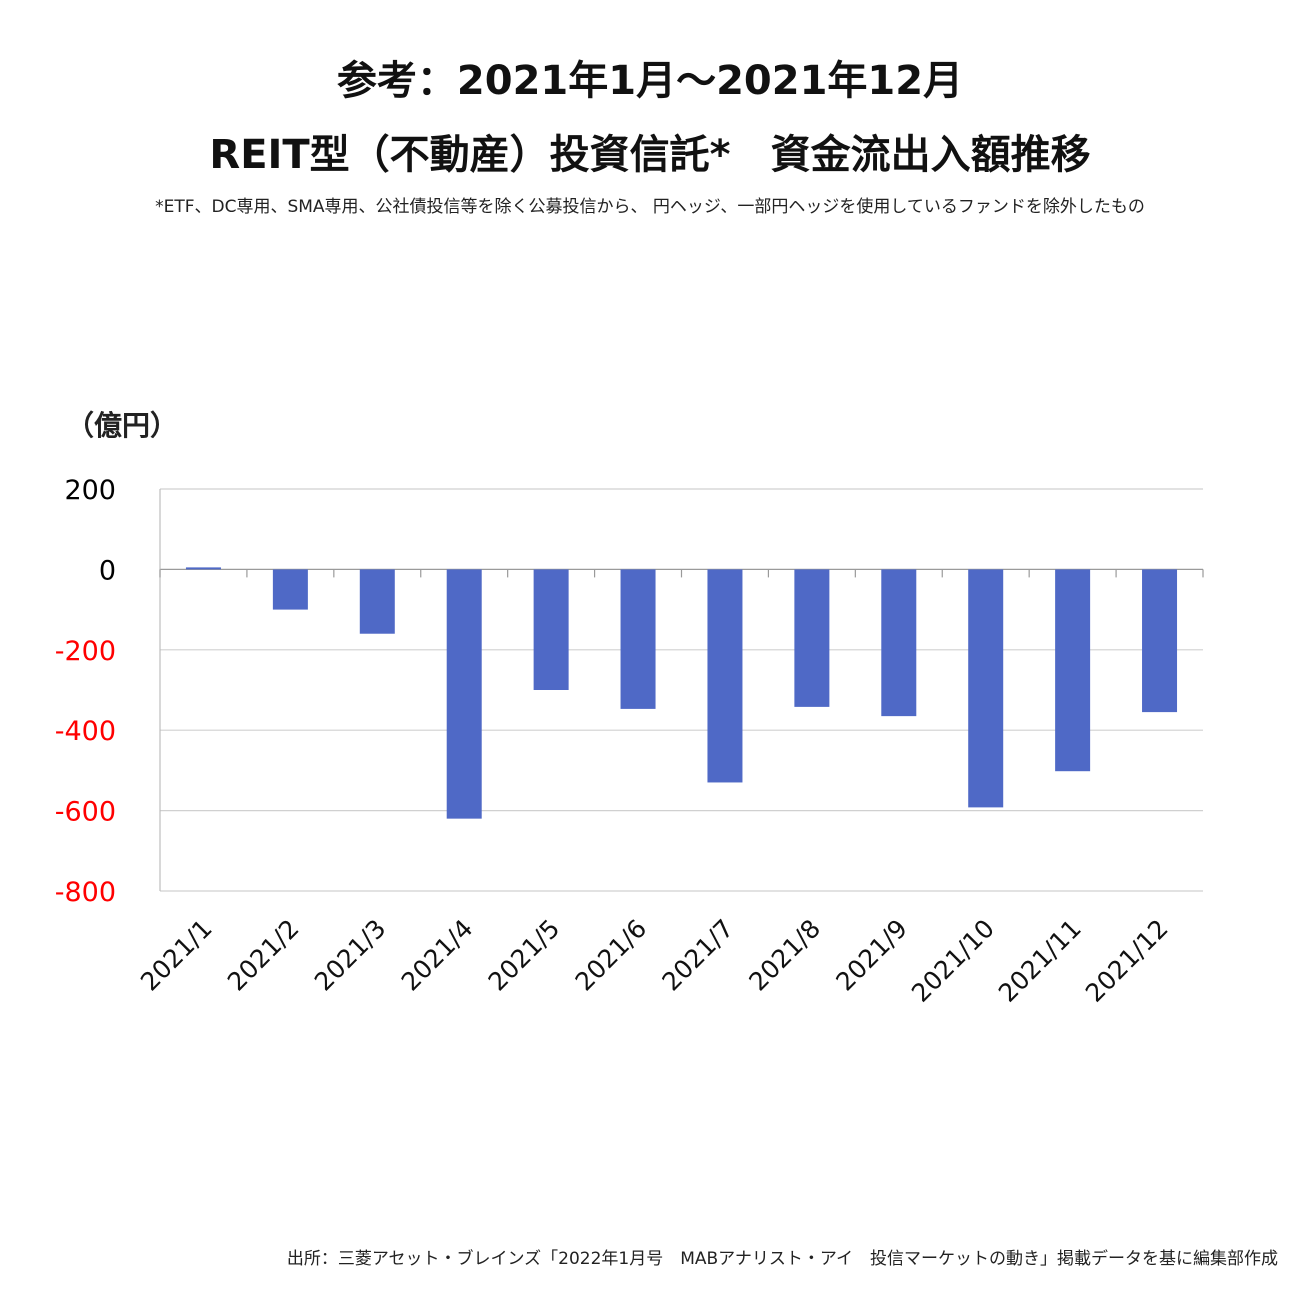 The image size is (1300, 1293). What do you see at coordinates (650, 81) in the screenshot?
I see `chart-title-line1: 参考：2021年1月～2021年12月` at bounding box center [650, 81].